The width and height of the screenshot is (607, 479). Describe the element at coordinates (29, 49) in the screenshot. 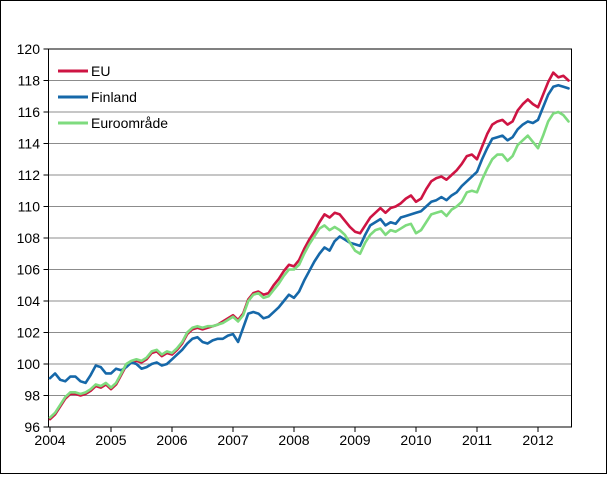

I see `y-tick-label: 120` at that location.